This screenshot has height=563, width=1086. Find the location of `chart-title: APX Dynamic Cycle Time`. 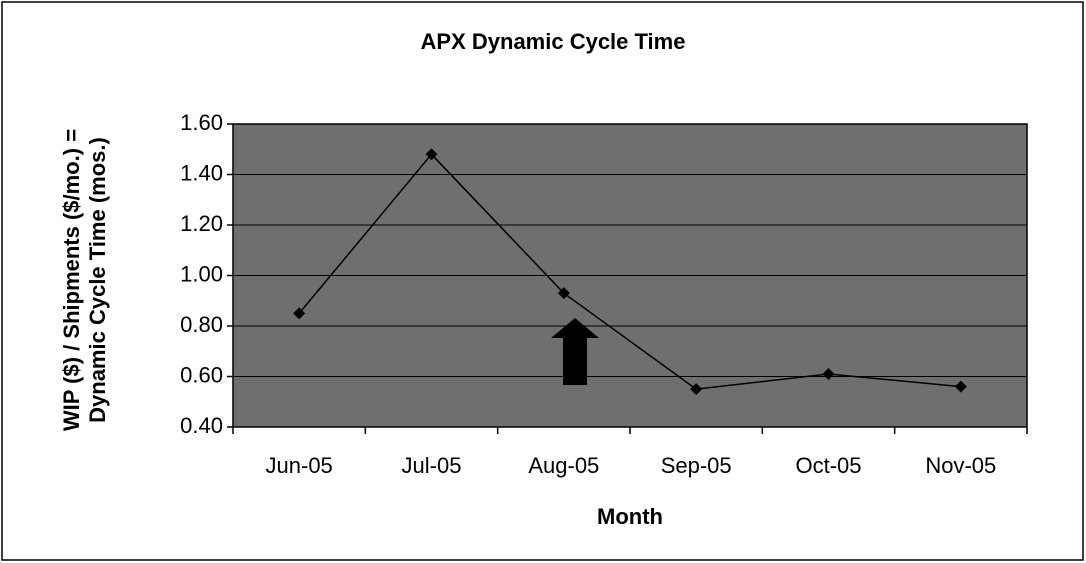

chart-title: APX Dynamic Cycle Time is located at coordinates (553, 41).